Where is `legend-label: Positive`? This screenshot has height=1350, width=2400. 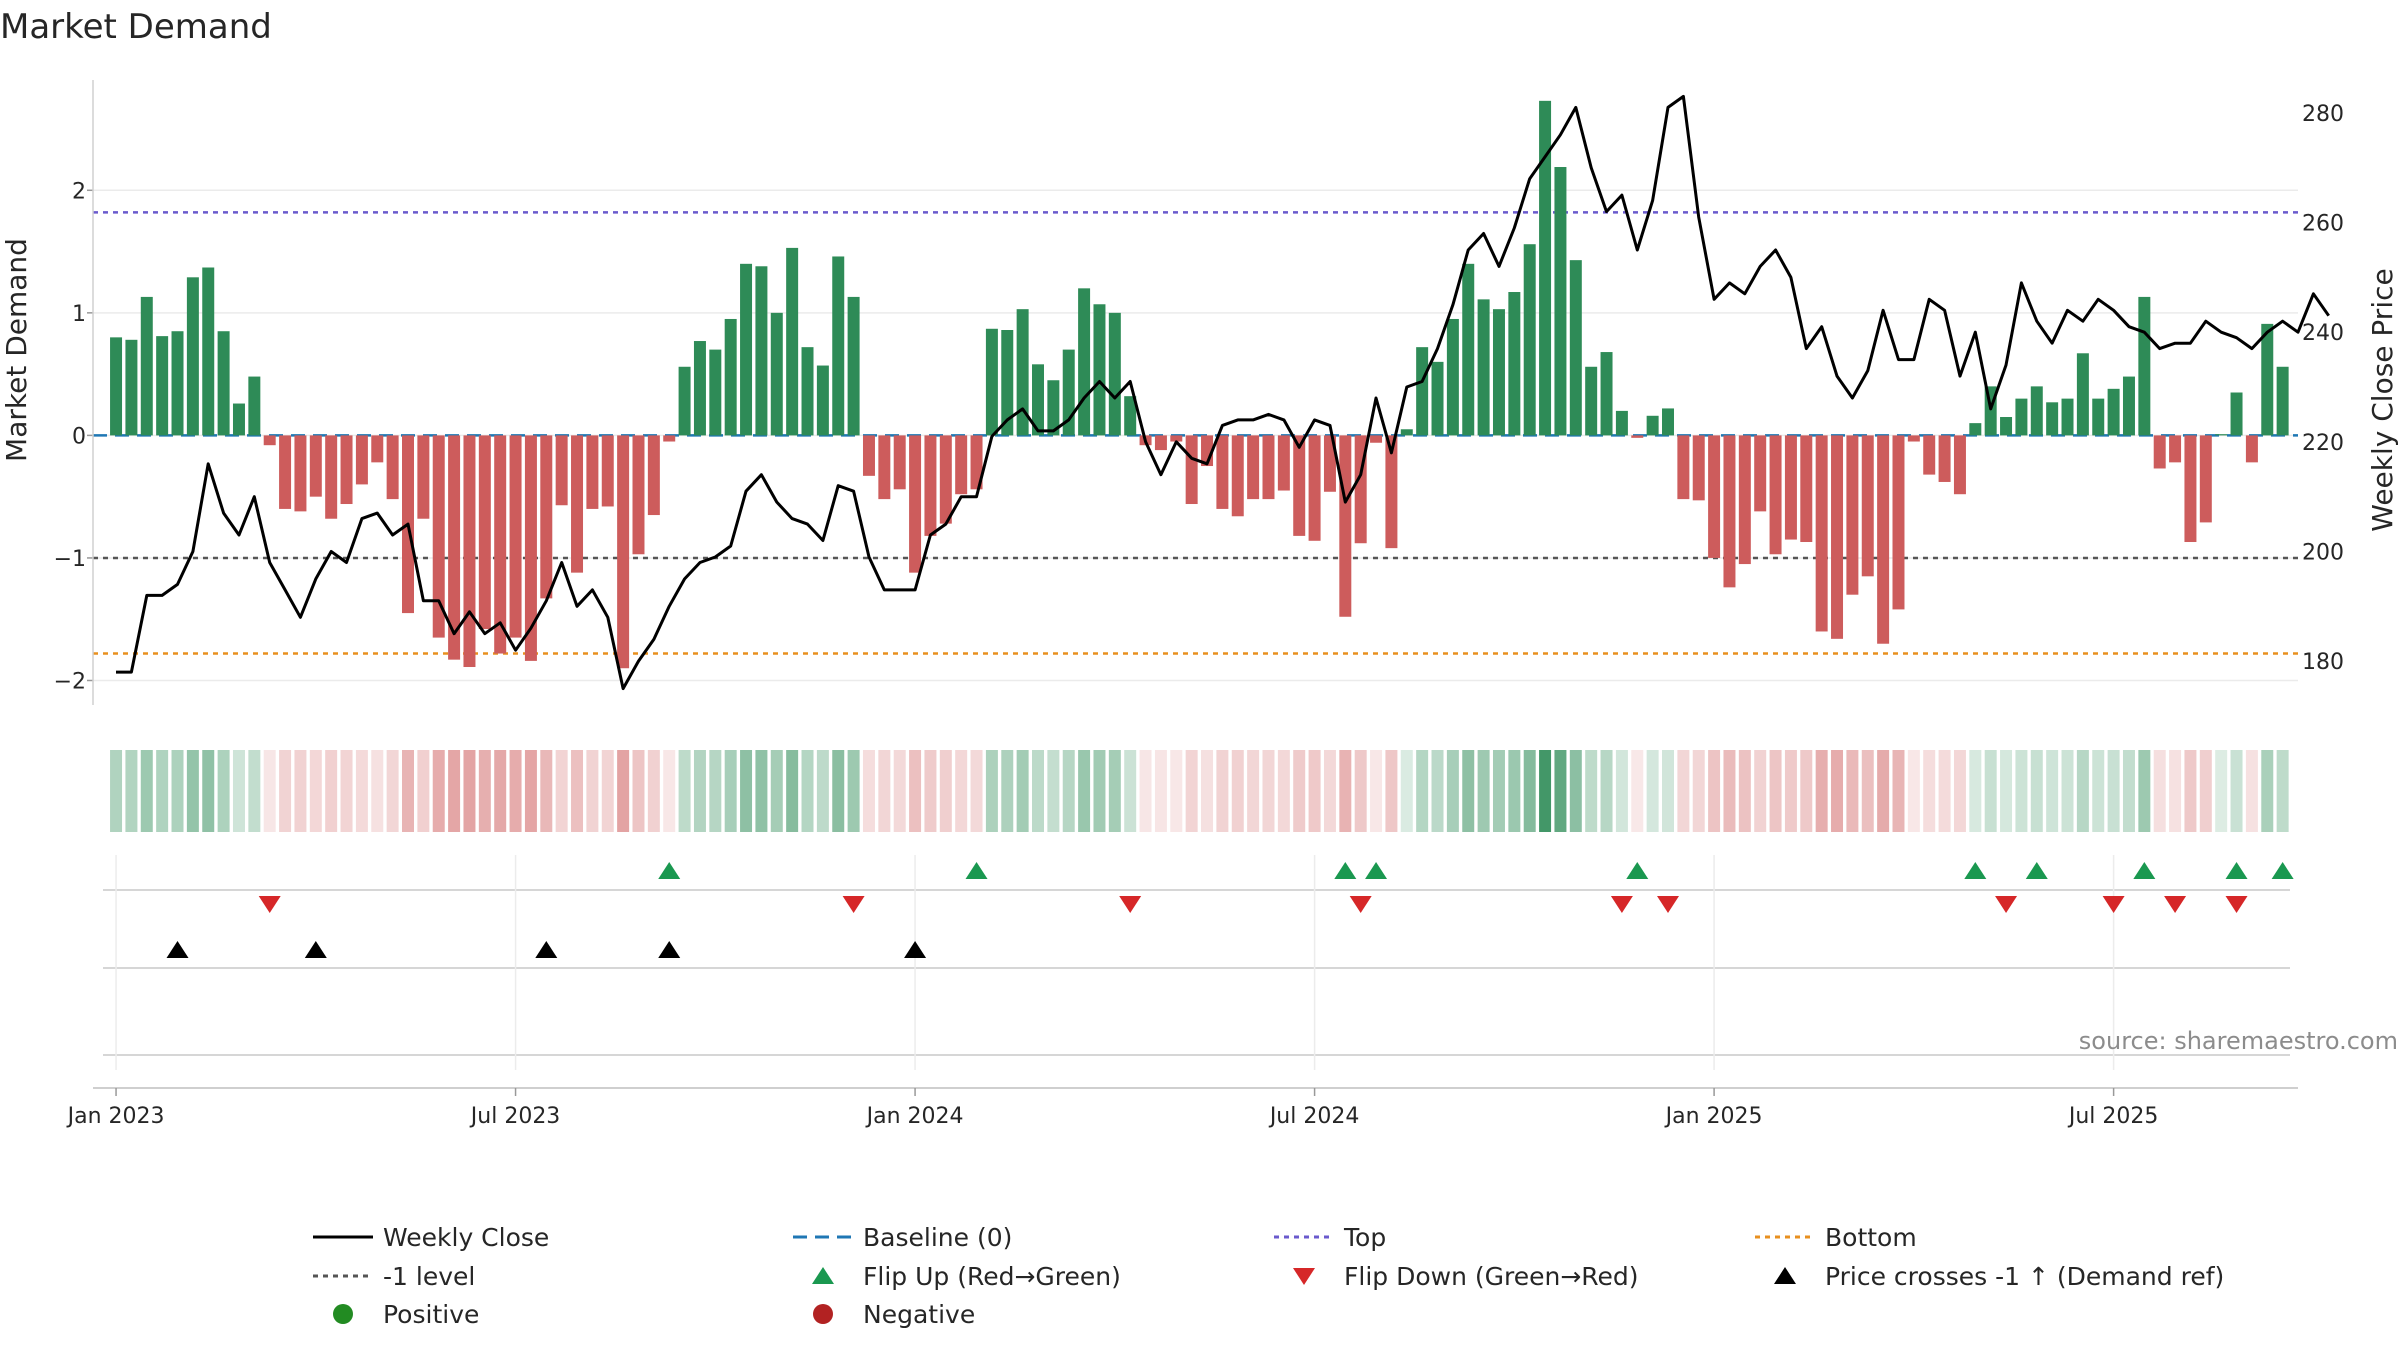
legend-label: Positive is located at coordinates (431, 1314).